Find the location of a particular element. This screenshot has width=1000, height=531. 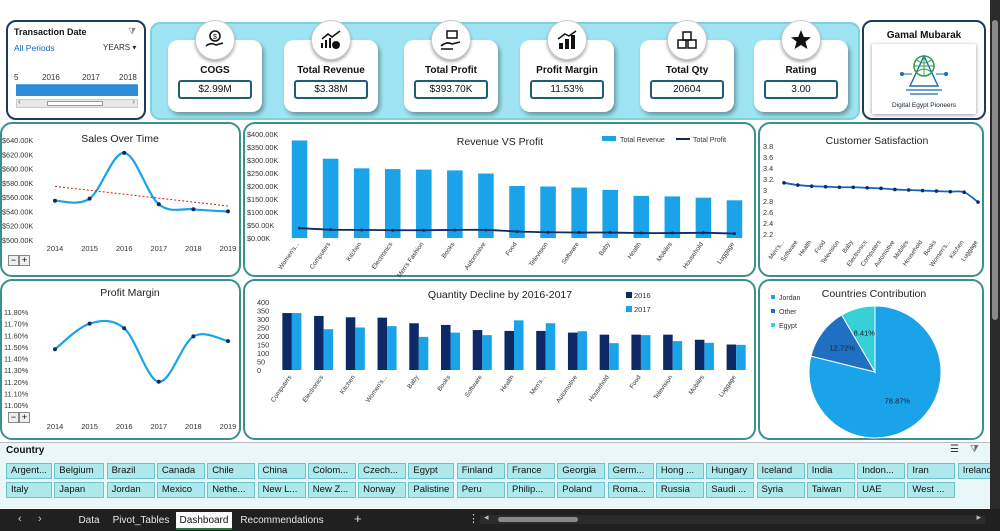

scroll-right-icon: ▸ is located at coordinates (978, 517).